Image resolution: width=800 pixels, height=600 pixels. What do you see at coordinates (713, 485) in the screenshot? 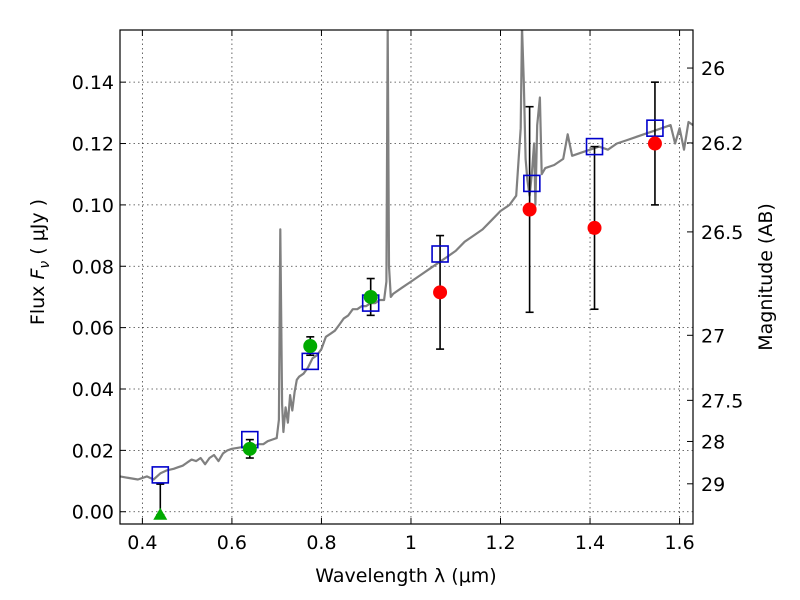
I see `right-tick-label: 29` at bounding box center [713, 485].